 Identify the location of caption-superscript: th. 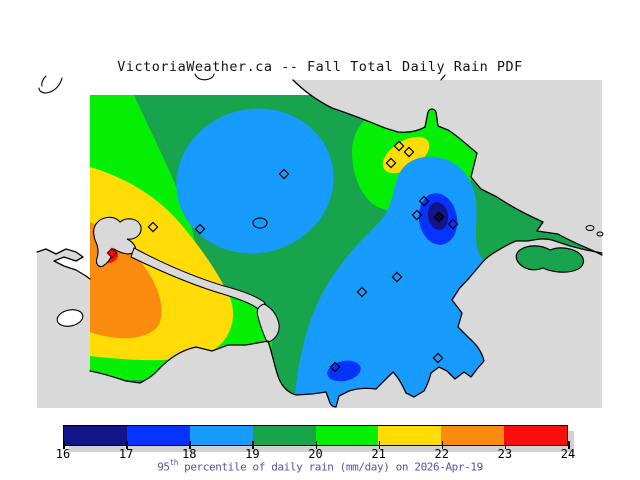
(174, 462).